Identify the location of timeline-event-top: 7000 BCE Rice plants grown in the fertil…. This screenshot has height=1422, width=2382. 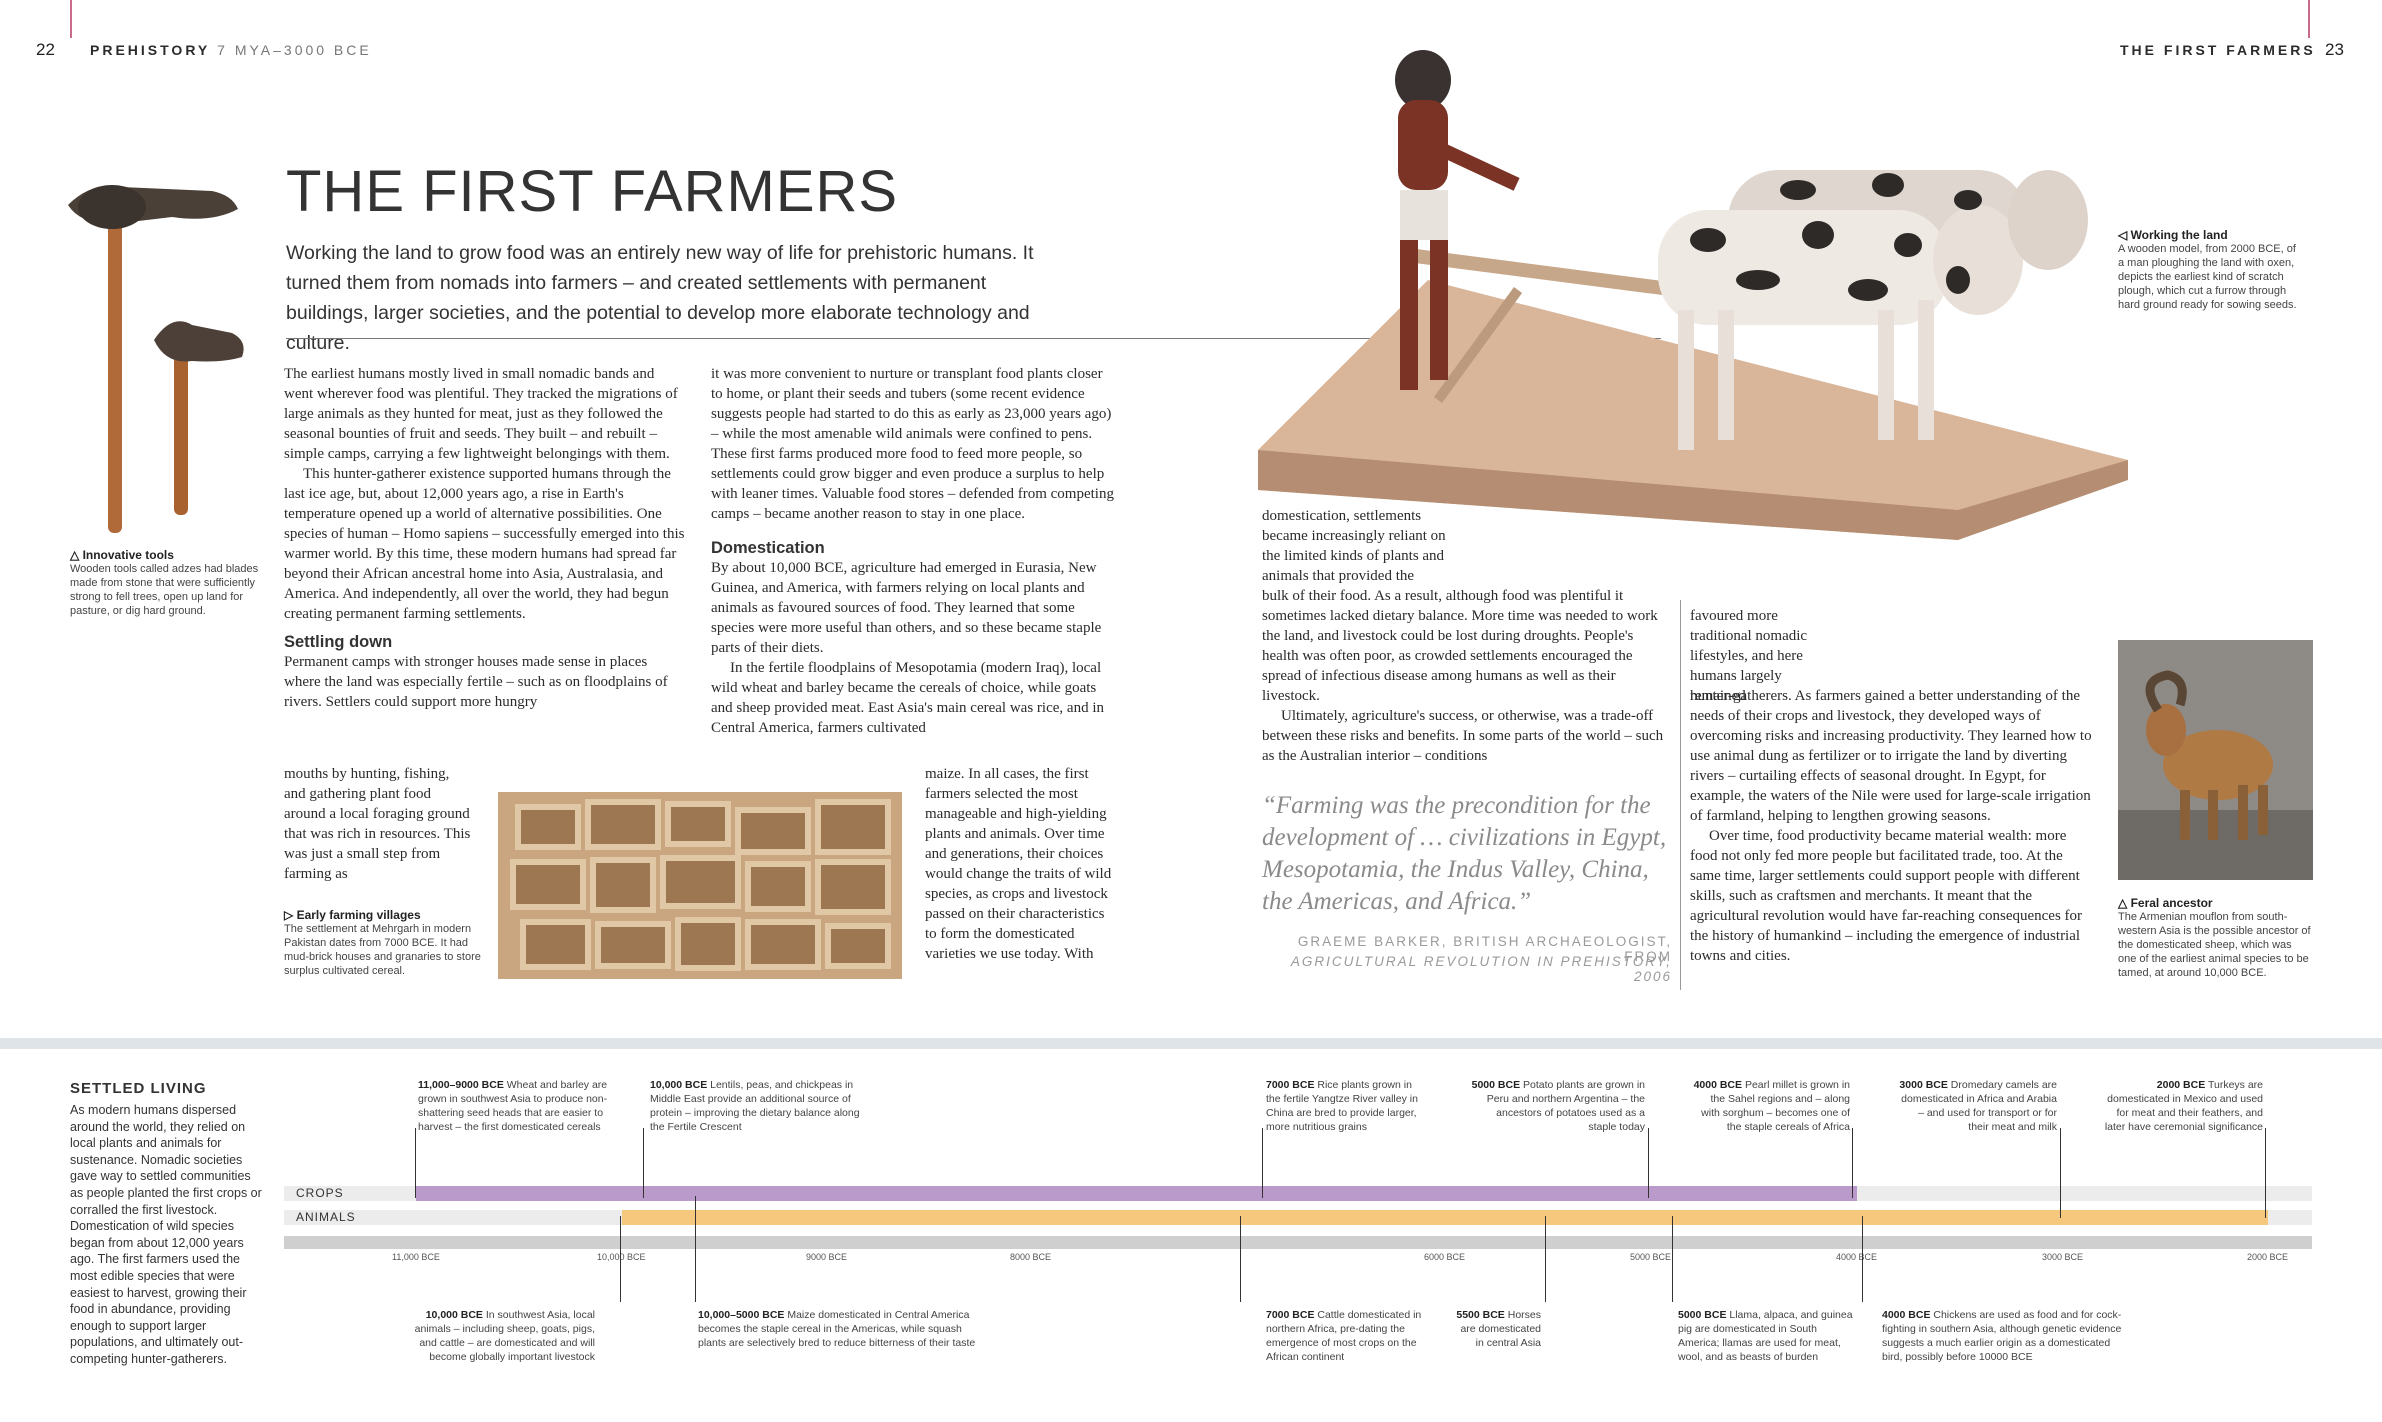
(1346, 1106).